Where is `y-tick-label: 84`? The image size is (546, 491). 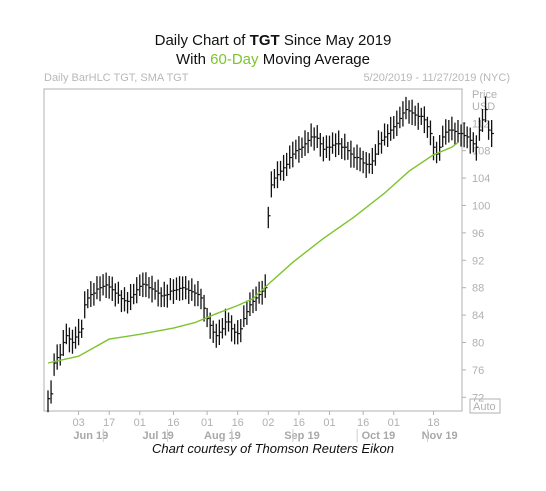
y-tick-label: 84 is located at coordinates (478, 316).